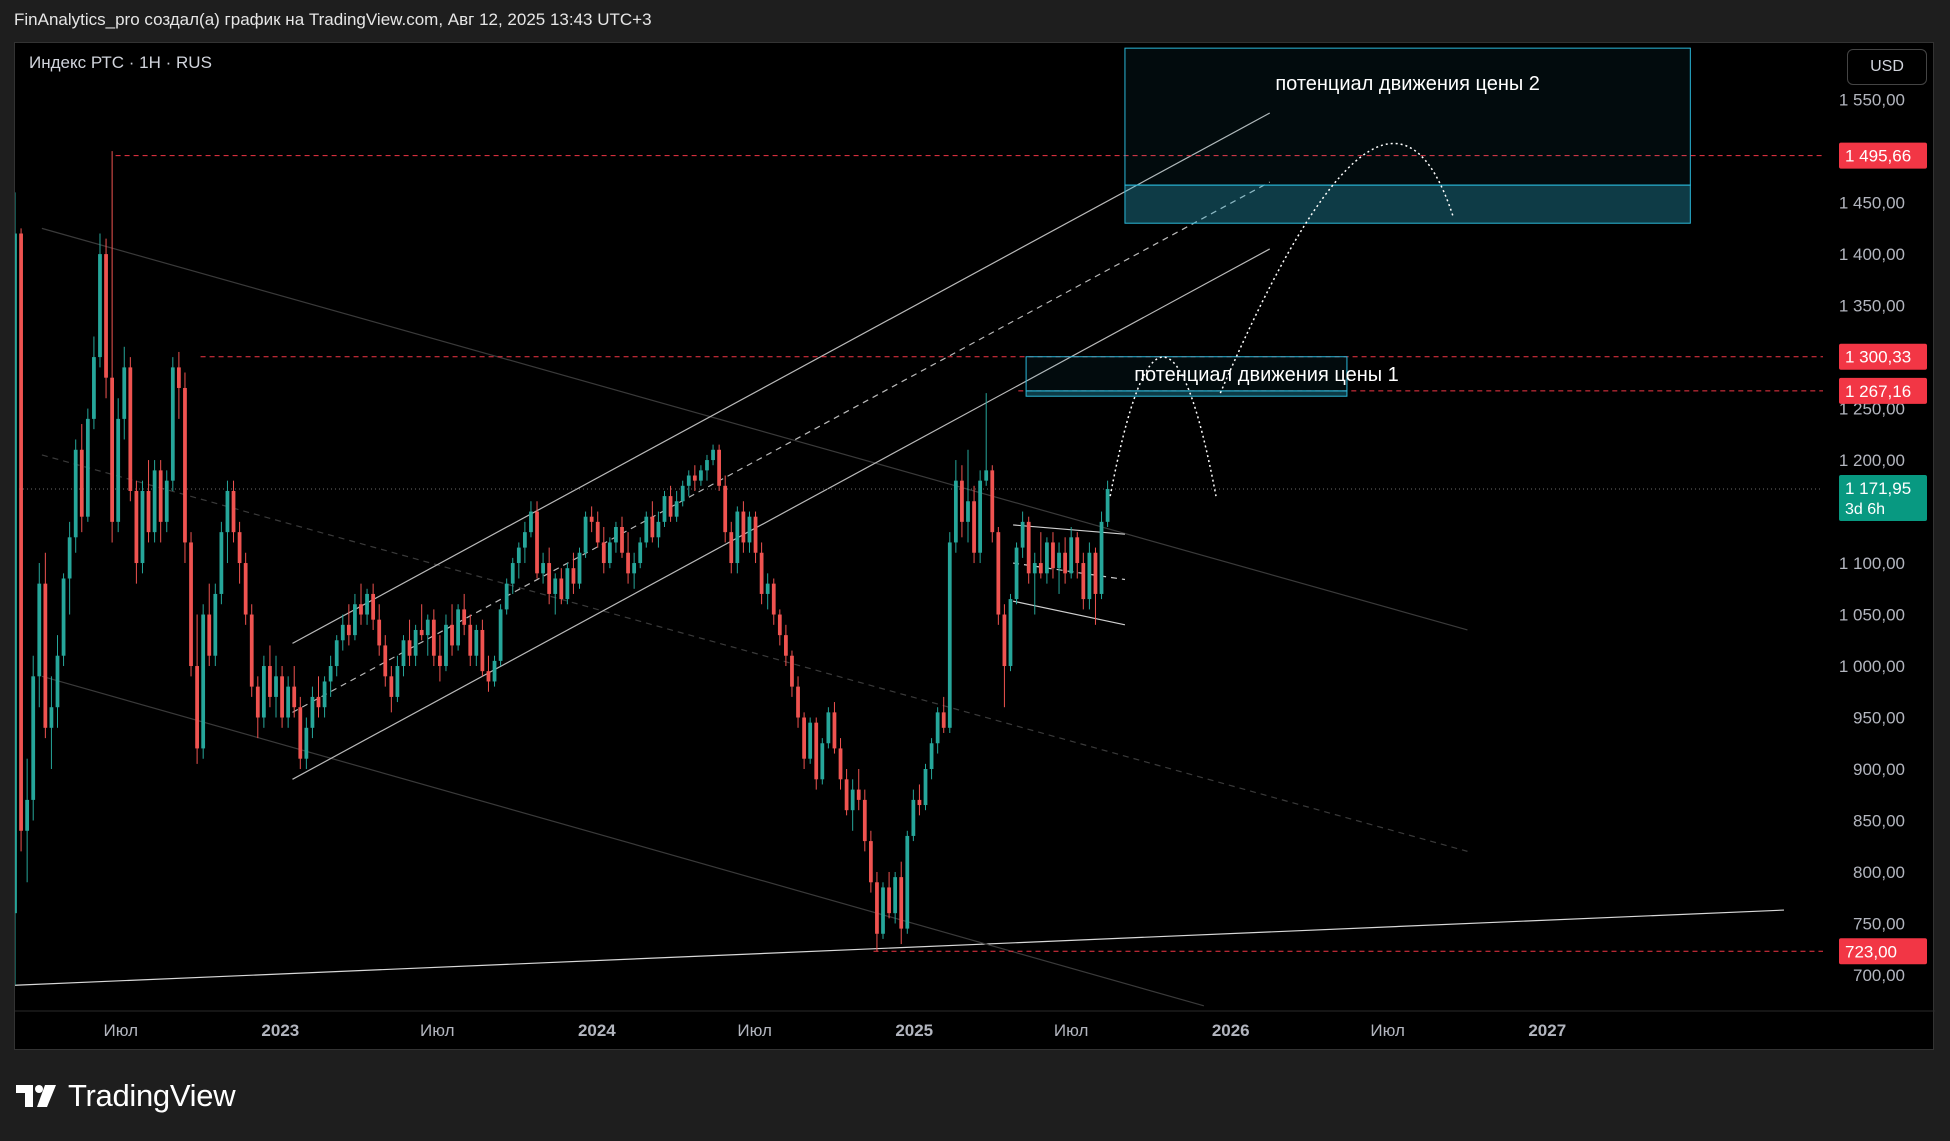 This screenshot has height=1141, width=1950. Describe the element at coordinates (1407, 84) in the screenshot. I see `target-zone-label: потенциал движения цены 2` at that location.